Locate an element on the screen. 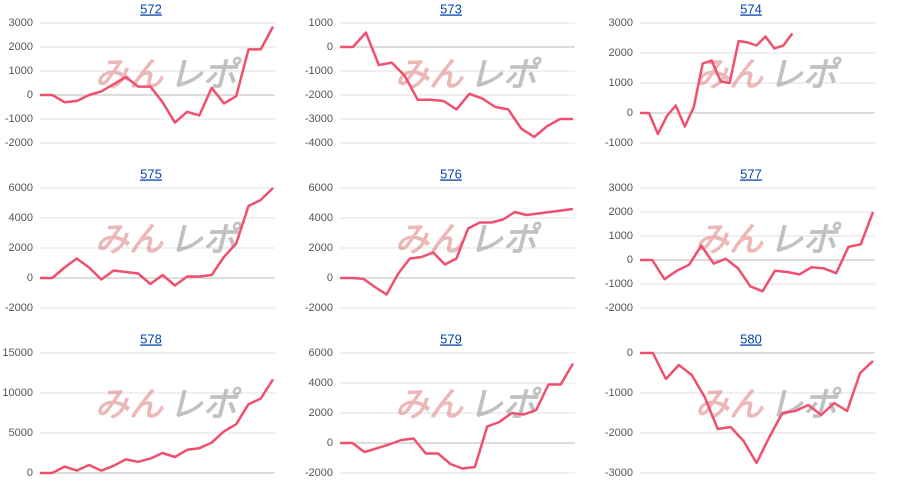 The width and height of the screenshot is (900, 495). chart-panel: 575 -2000 0 2000 4000 6000 みん レポ is located at coordinates (140, 240).